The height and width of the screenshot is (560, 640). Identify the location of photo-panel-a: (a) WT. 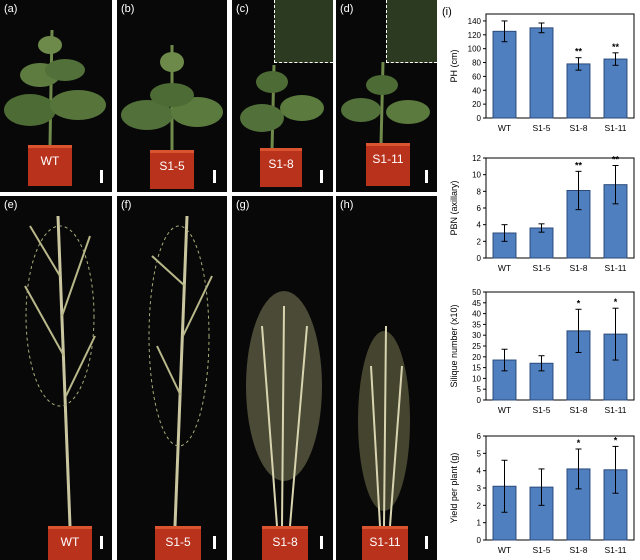
(56, 96).